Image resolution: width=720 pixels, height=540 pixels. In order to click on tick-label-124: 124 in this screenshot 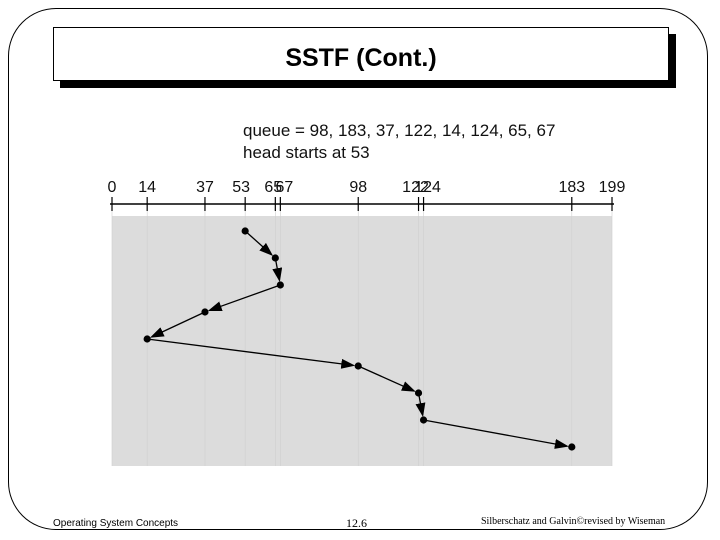, I will do `click(427, 187)`.